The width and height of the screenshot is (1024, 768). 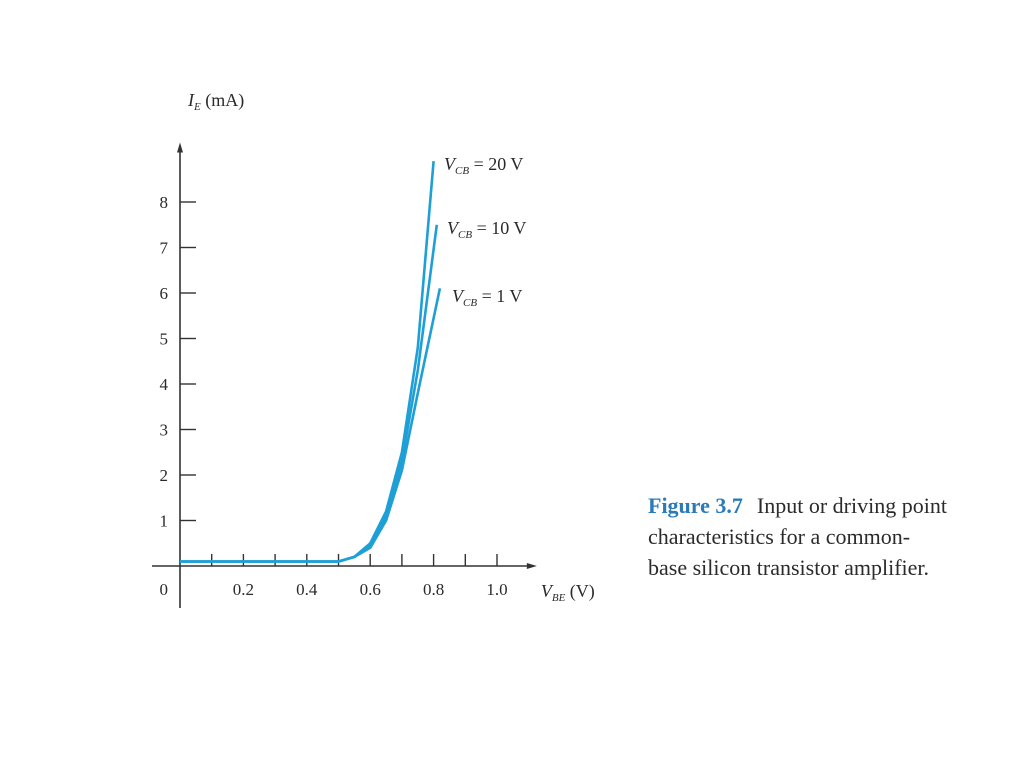 What do you see at coordinates (568, 592) in the screenshot?
I see `x-axis-label: VBE (V)` at bounding box center [568, 592].